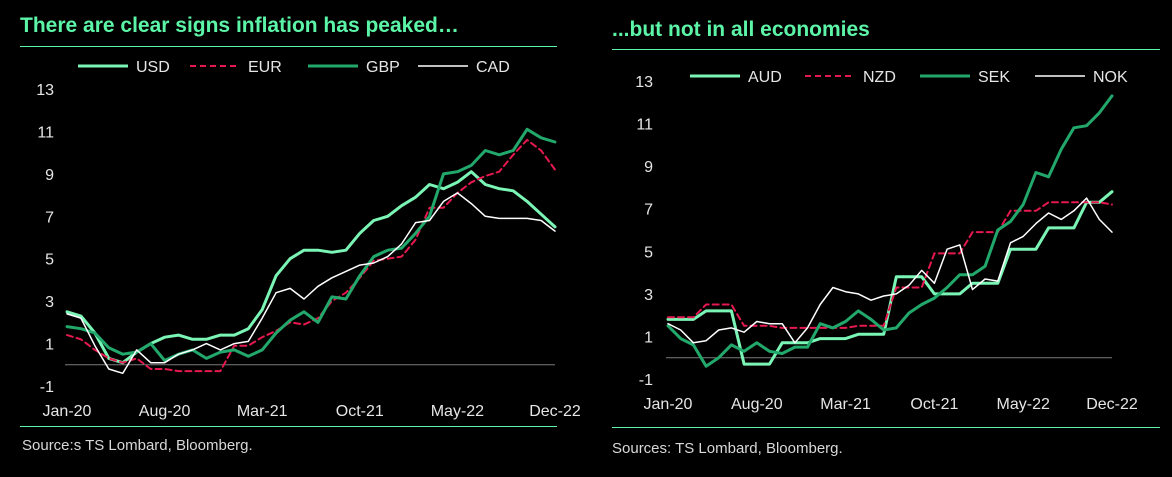 This screenshot has height=477, width=1172. Describe the element at coordinates (727, 448) in the screenshot. I see `source-note: Sources: TS Lombard, Bloomberg.` at that location.